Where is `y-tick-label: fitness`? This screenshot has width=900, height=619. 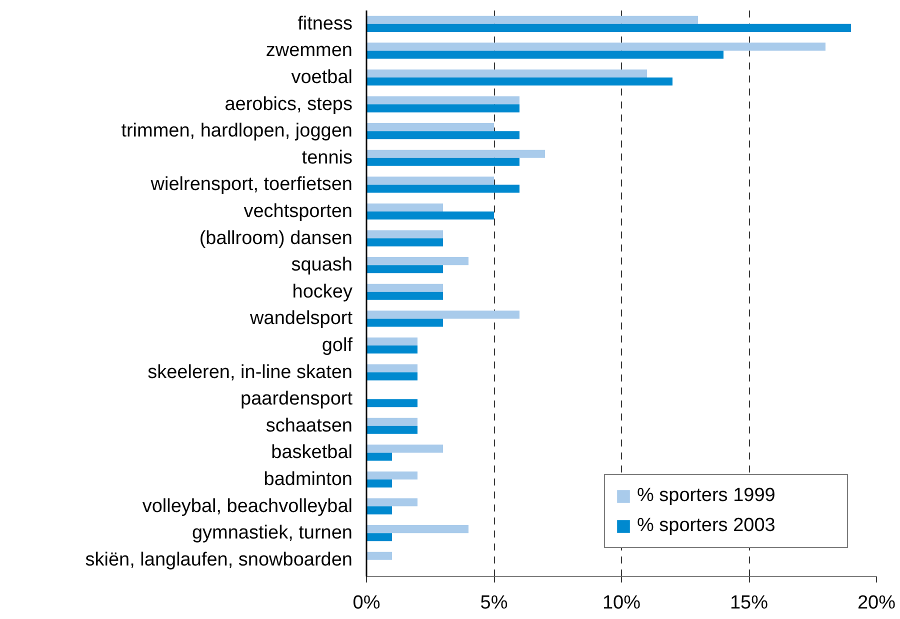 y-tick-label: fitness is located at coordinates (325, 23).